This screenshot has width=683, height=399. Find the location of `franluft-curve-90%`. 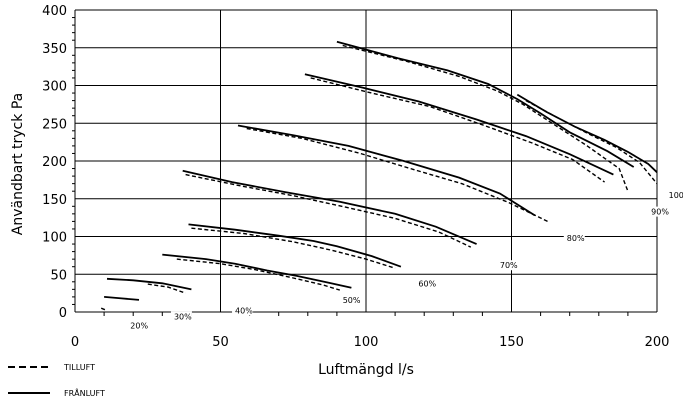

franluft-curve-90% is located at coordinates (485, 104).